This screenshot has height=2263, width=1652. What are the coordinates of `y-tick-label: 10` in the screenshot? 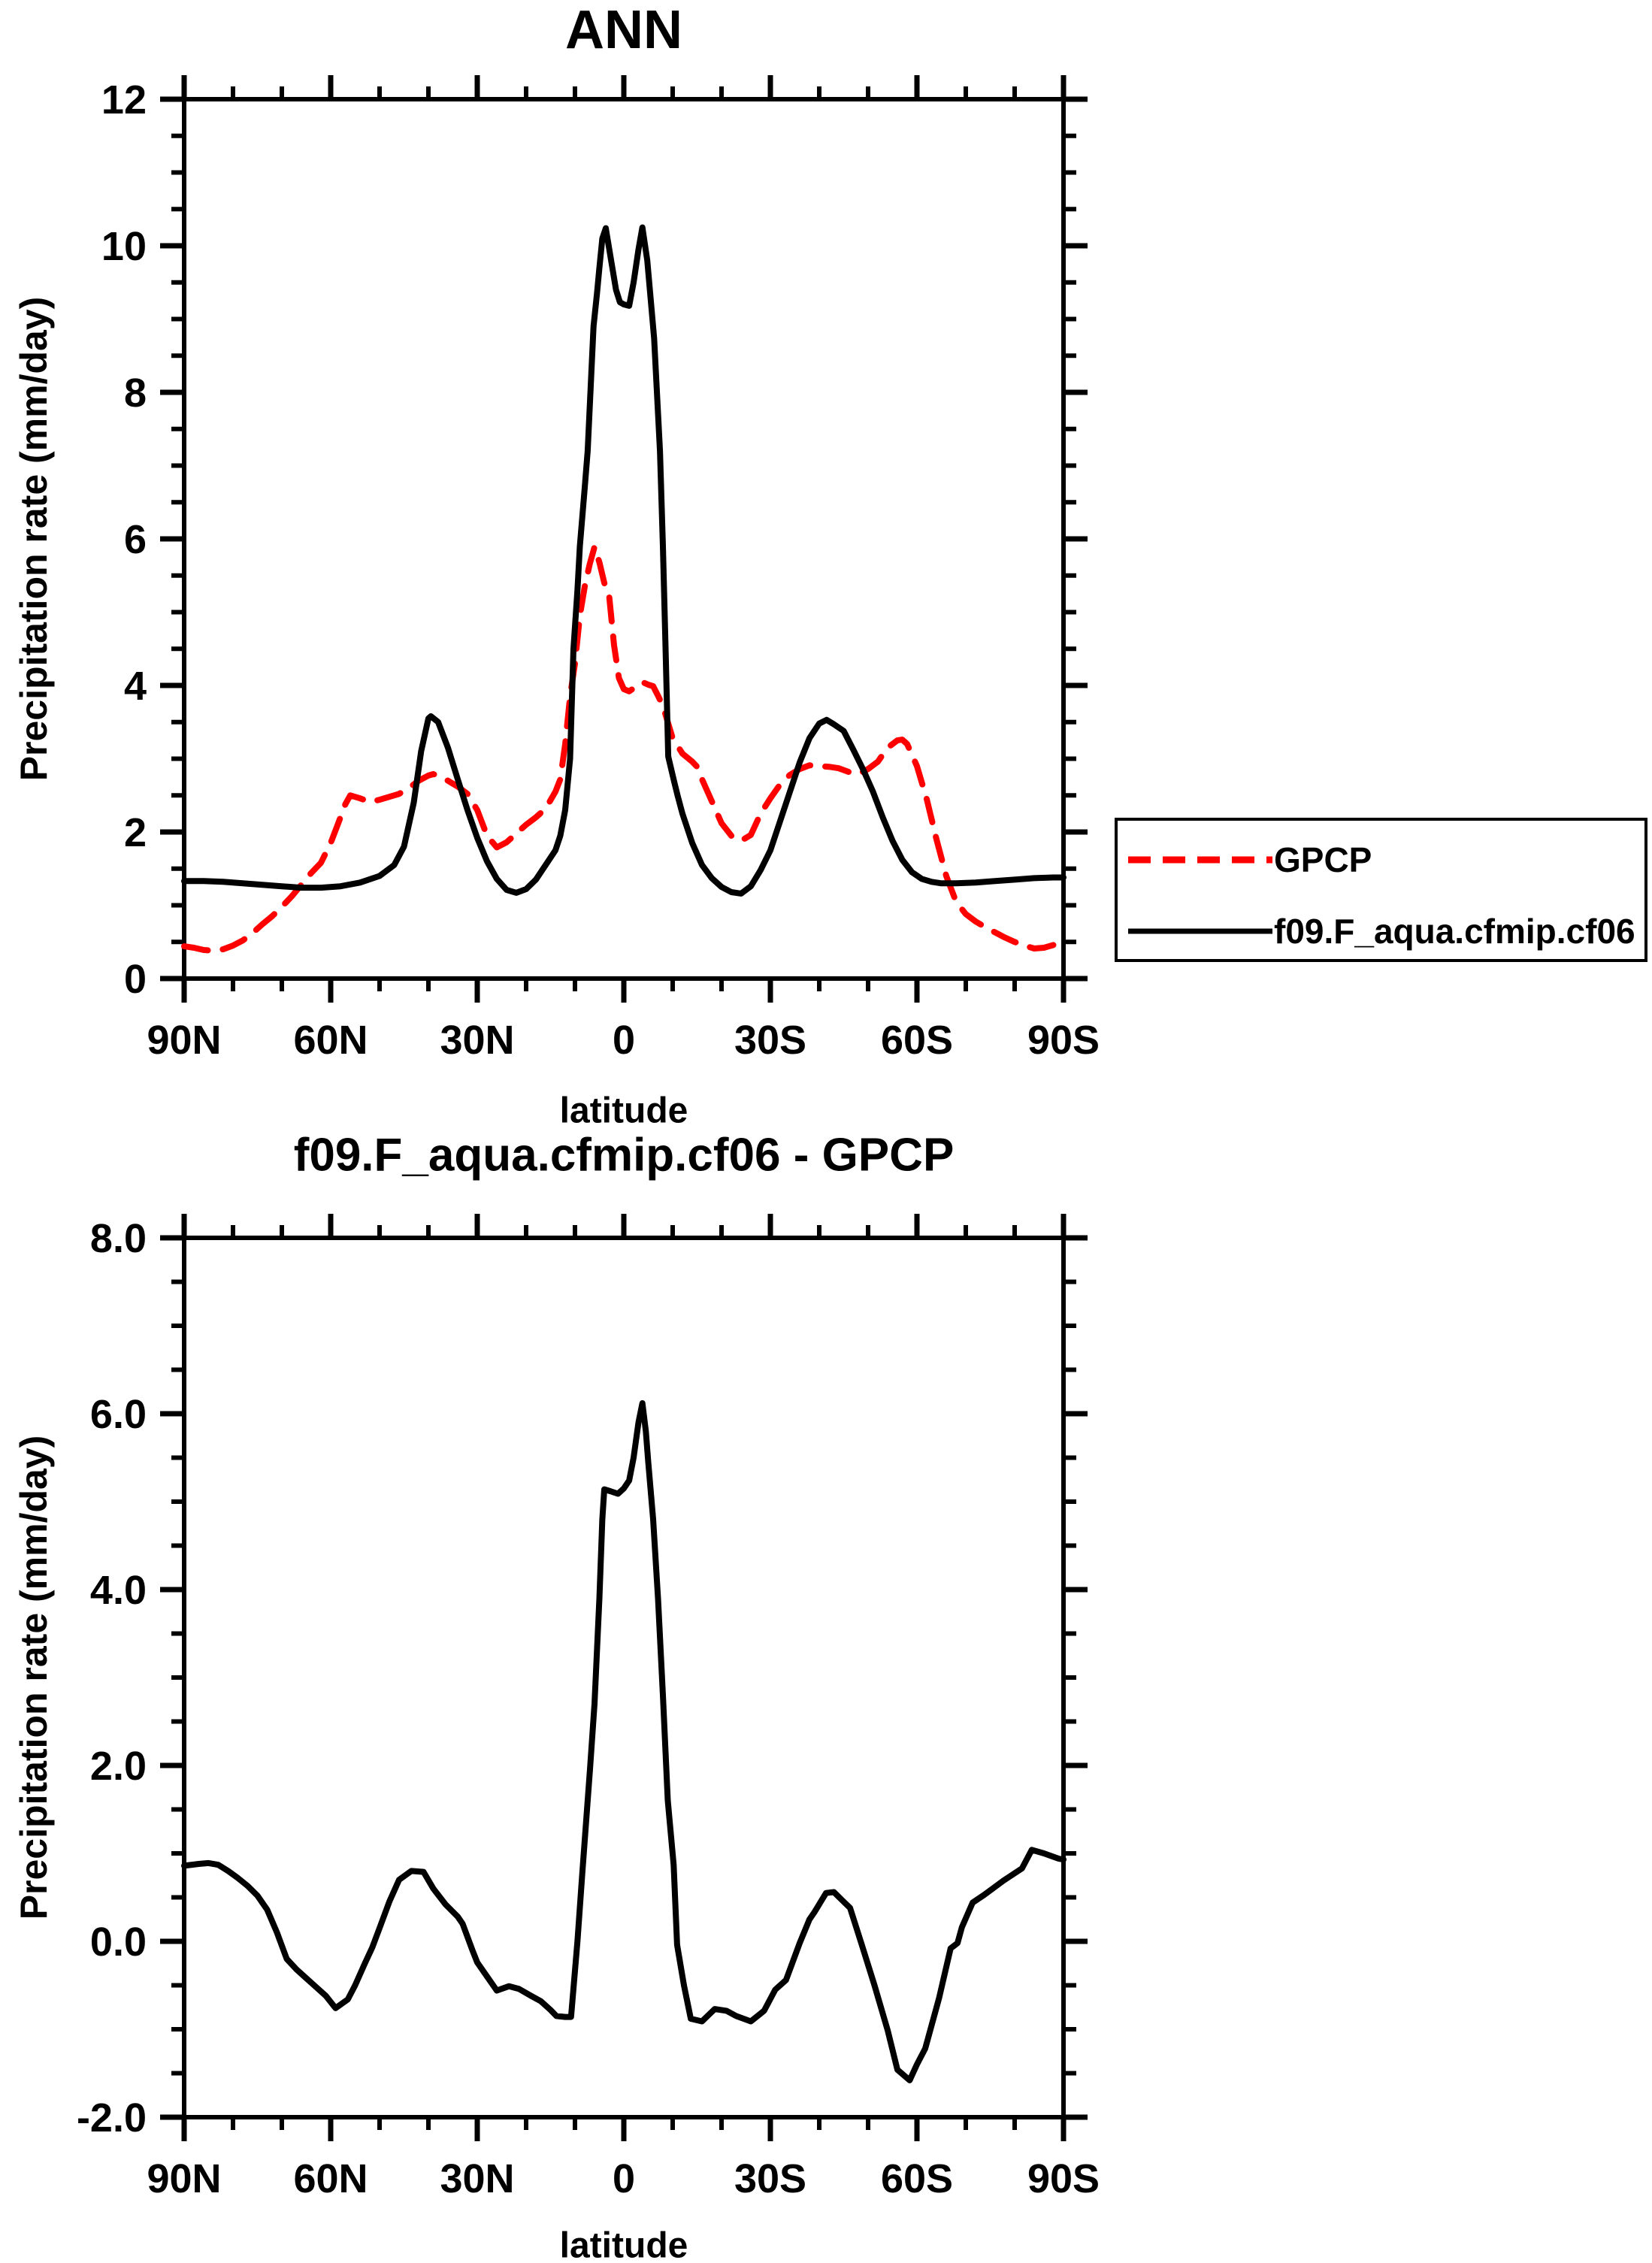 It's located at (124, 246).